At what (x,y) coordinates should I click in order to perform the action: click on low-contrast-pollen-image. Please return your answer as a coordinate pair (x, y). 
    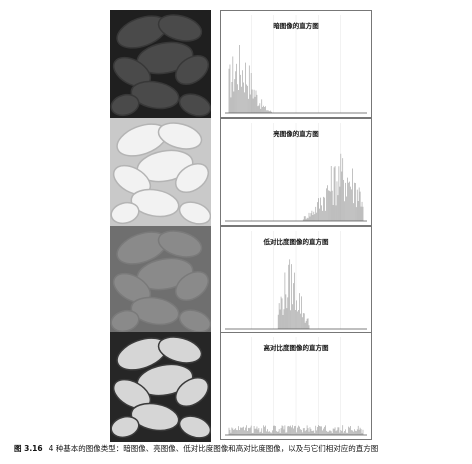
    Looking at the image, I should click on (160, 281).